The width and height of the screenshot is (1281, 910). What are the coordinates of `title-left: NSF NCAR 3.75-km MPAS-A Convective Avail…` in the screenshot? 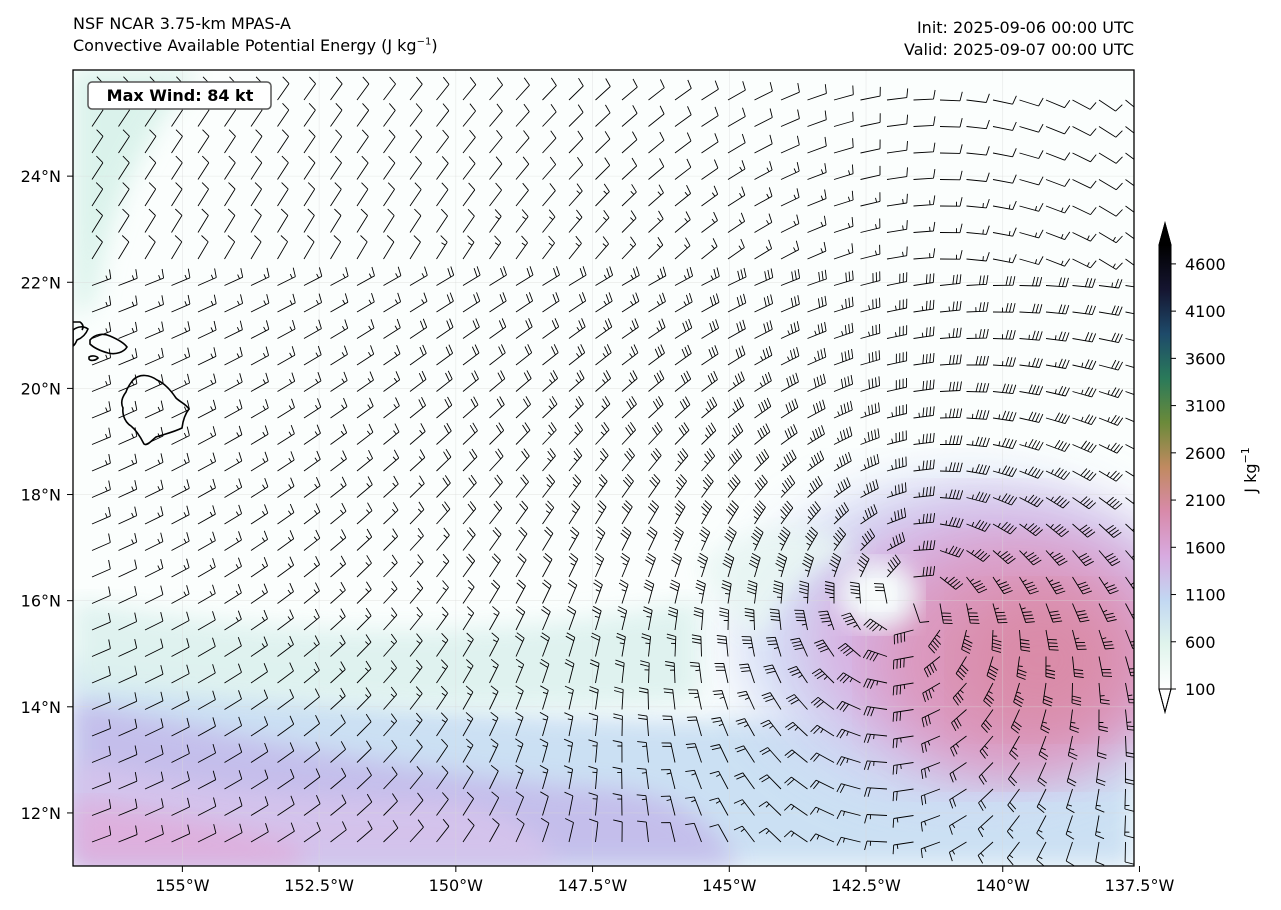 It's located at (255, 35).